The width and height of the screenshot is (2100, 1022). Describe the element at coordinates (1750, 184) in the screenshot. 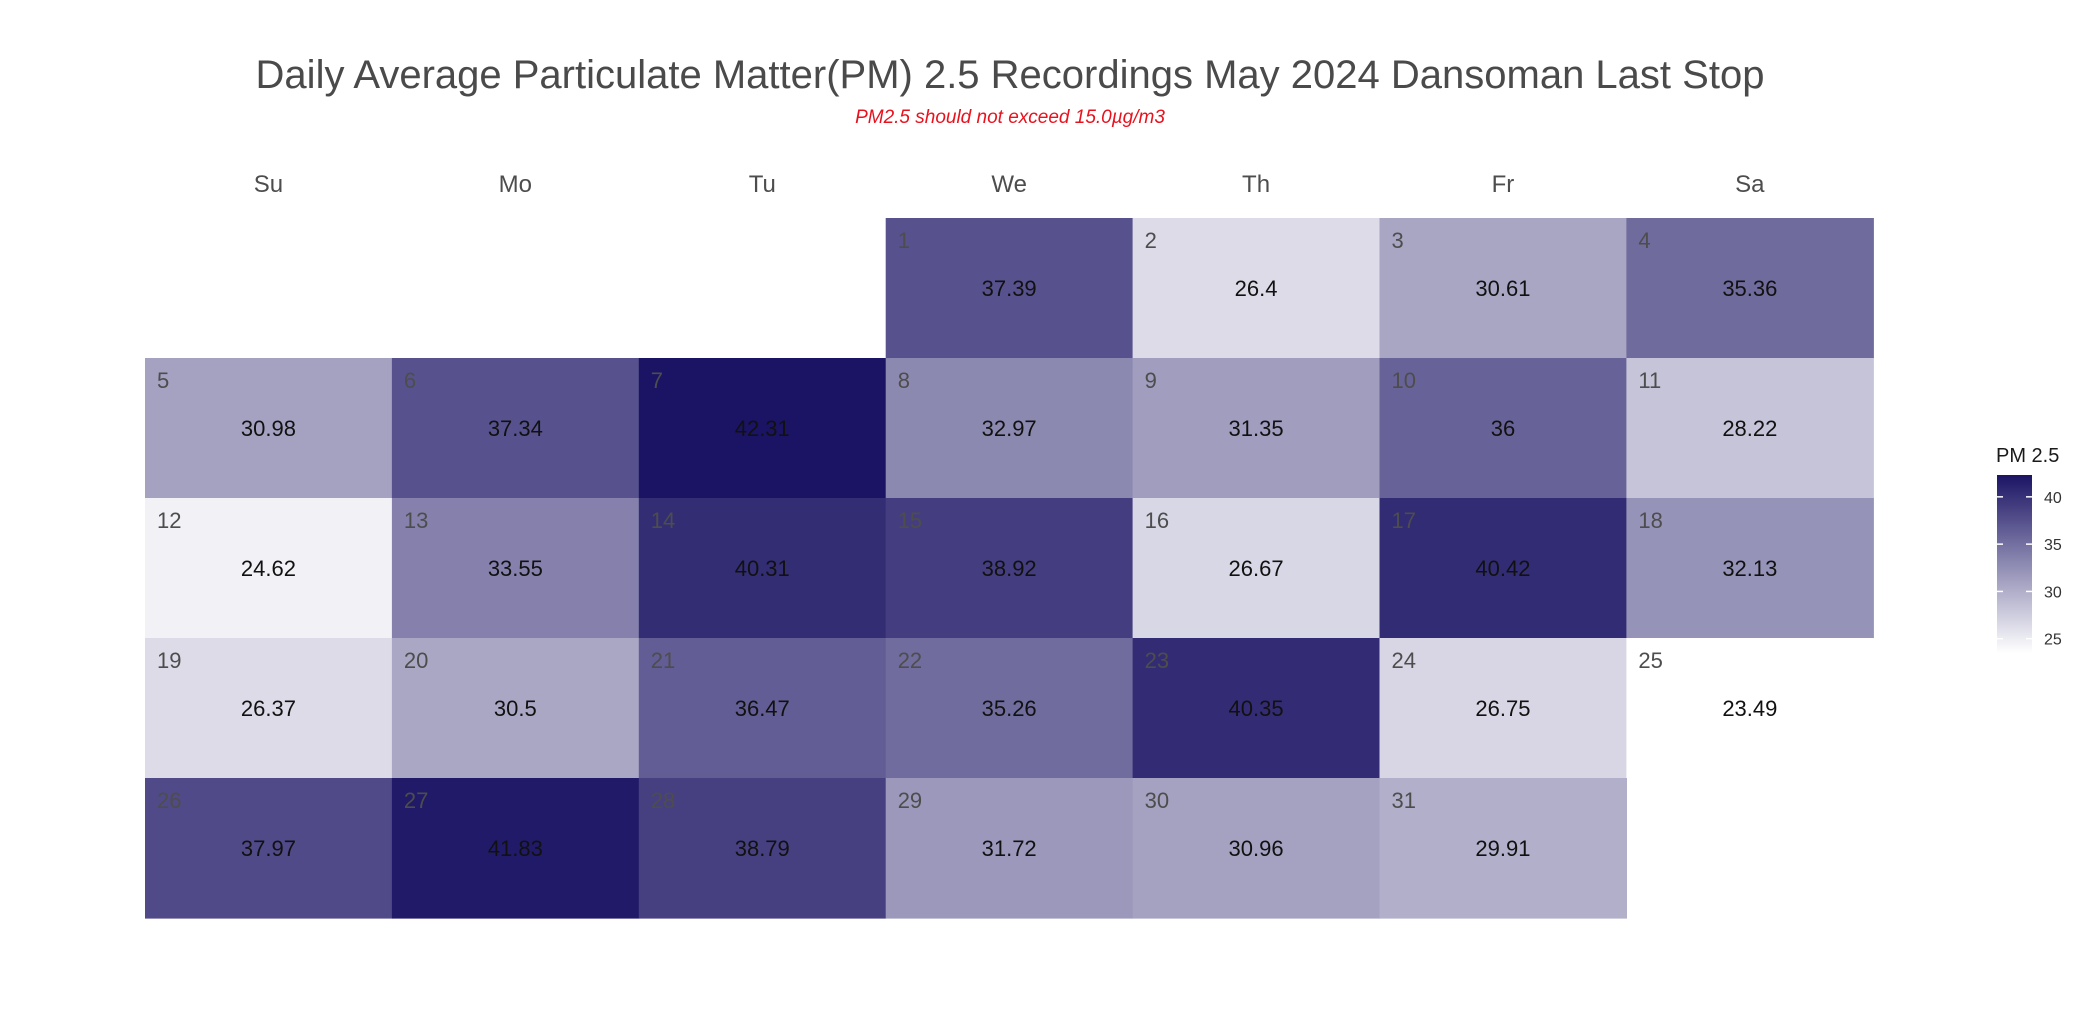

I see `weekday-label-sa: Sa` at that location.